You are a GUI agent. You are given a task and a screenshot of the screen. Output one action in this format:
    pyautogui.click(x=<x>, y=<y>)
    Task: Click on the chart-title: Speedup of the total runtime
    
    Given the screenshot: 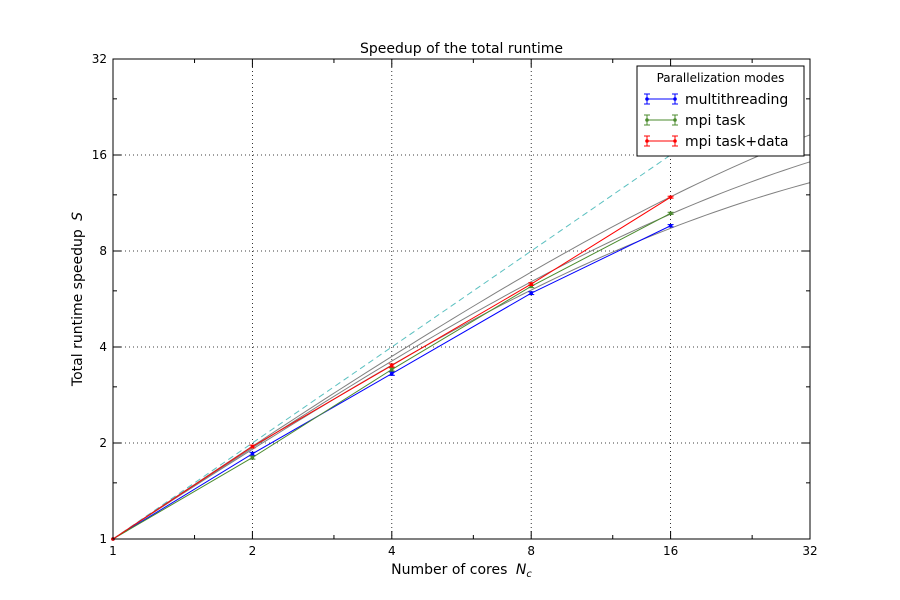 What is the action you would take?
    pyautogui.click(x=461, y=49)
    